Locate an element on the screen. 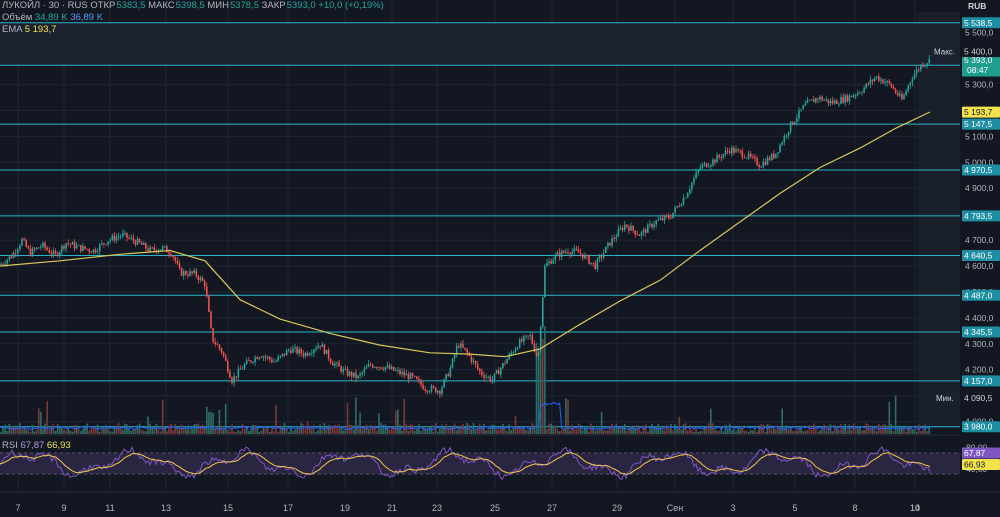  time-tick-label: 19 is located at coordinates (345, 508).